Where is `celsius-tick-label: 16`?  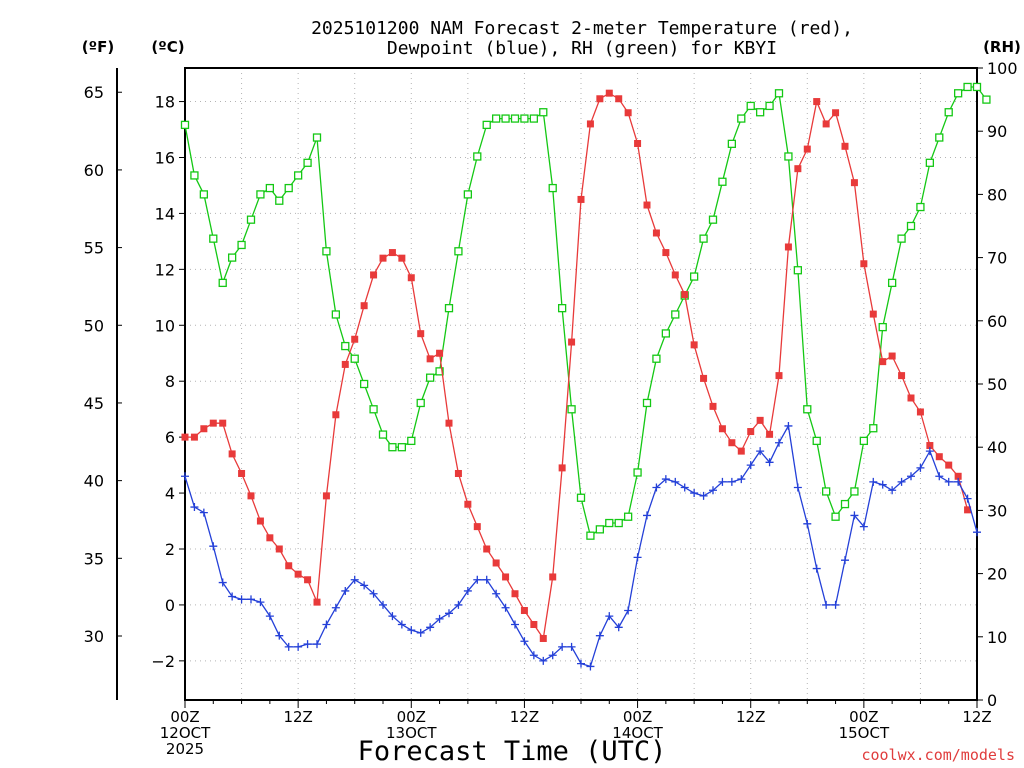
celsius-tick-label: 16 is located at coordinates (165, 157).